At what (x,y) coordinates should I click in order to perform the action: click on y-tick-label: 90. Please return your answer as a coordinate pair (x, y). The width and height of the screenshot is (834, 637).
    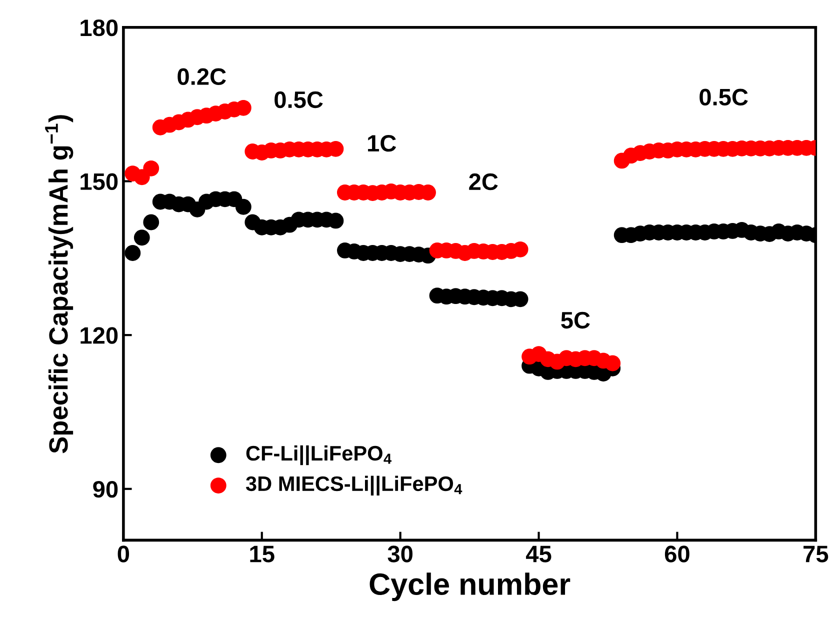
    Looking at the image, I should click on (105, 489).